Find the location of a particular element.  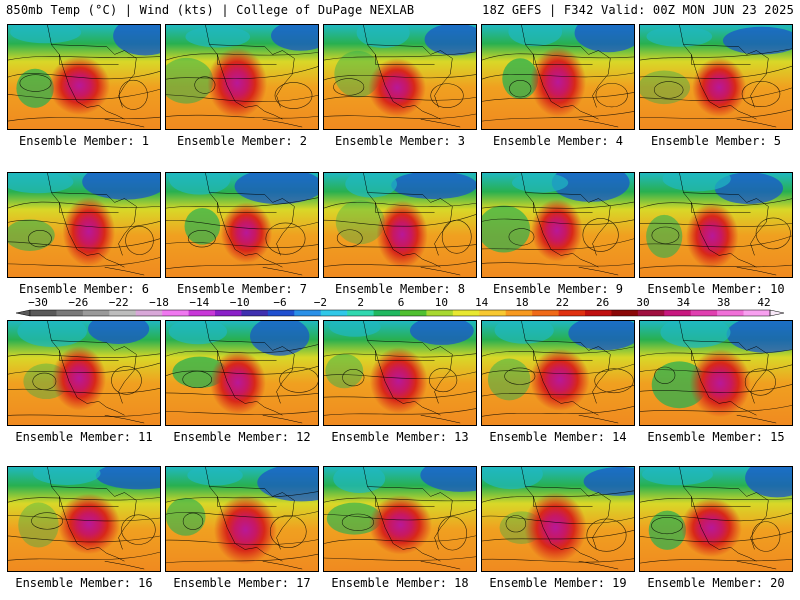

ensemble-member-label: Ensemble Member: 20 is located at coordinates (716, 583).